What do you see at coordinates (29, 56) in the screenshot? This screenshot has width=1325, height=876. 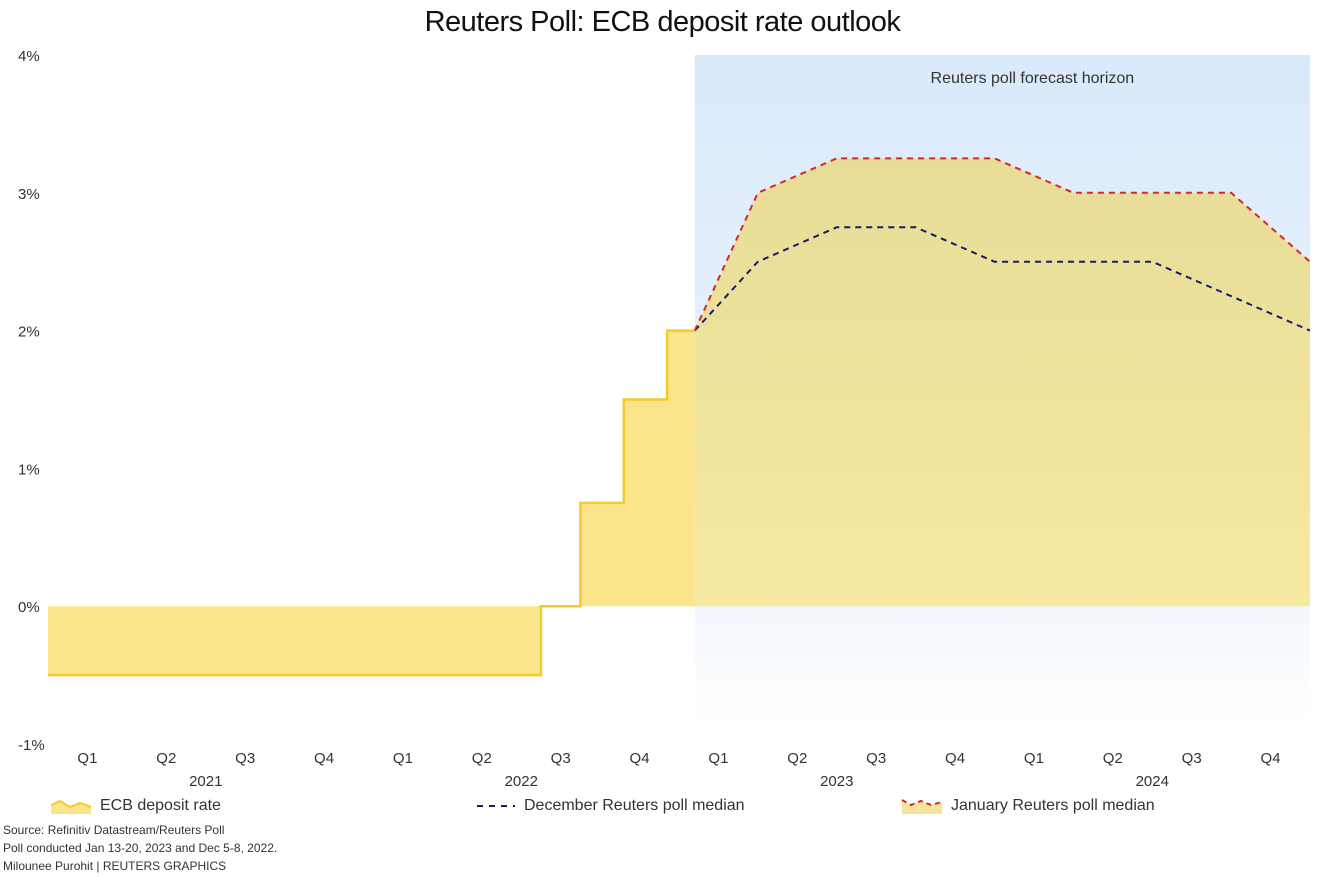 I see `y-tick-label: 4%` at bounding box center [29, 56].